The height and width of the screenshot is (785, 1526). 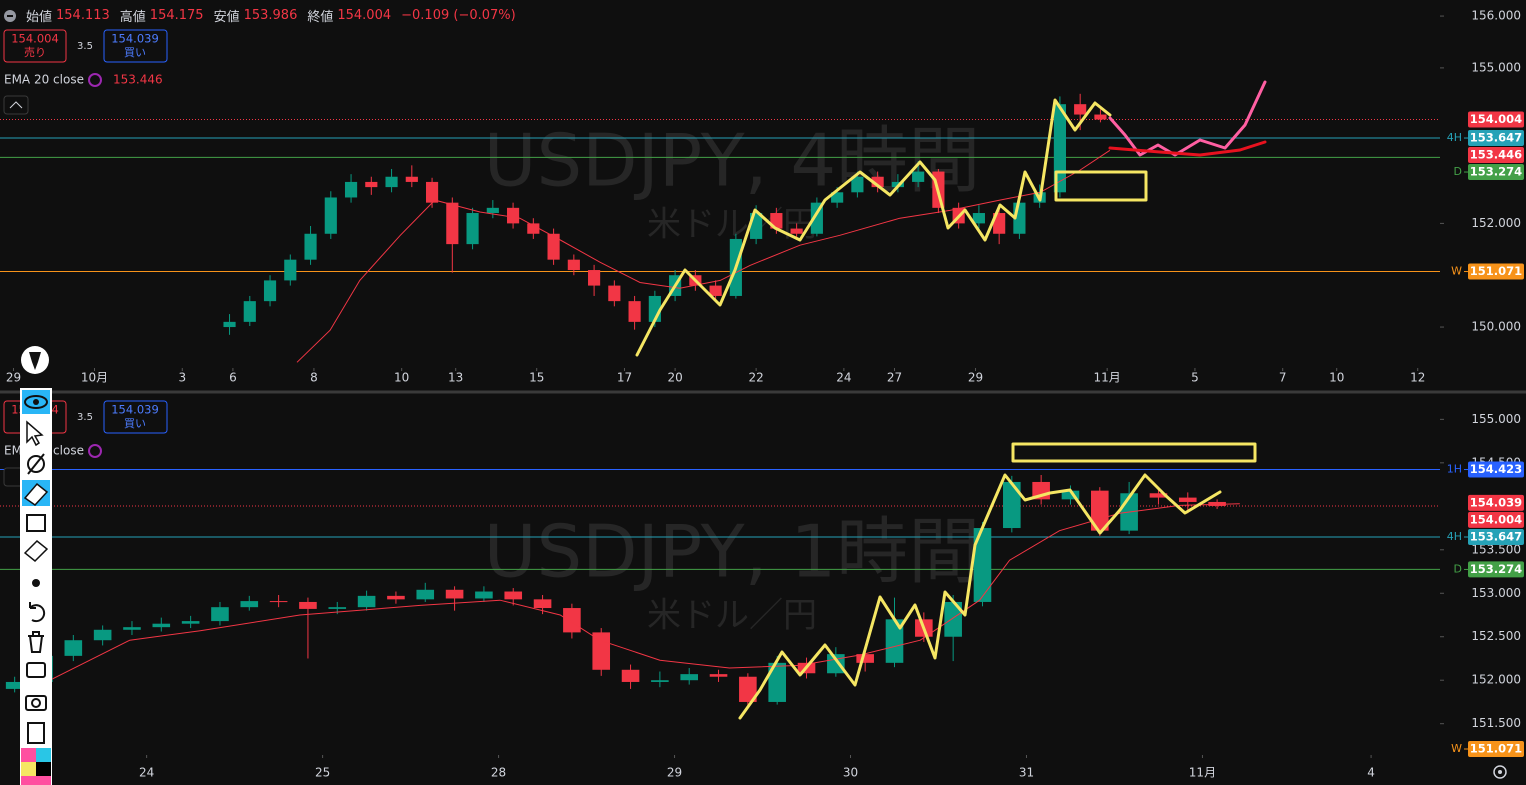 I want to click on stat-value: 154.175, so click(x=176, y=15).